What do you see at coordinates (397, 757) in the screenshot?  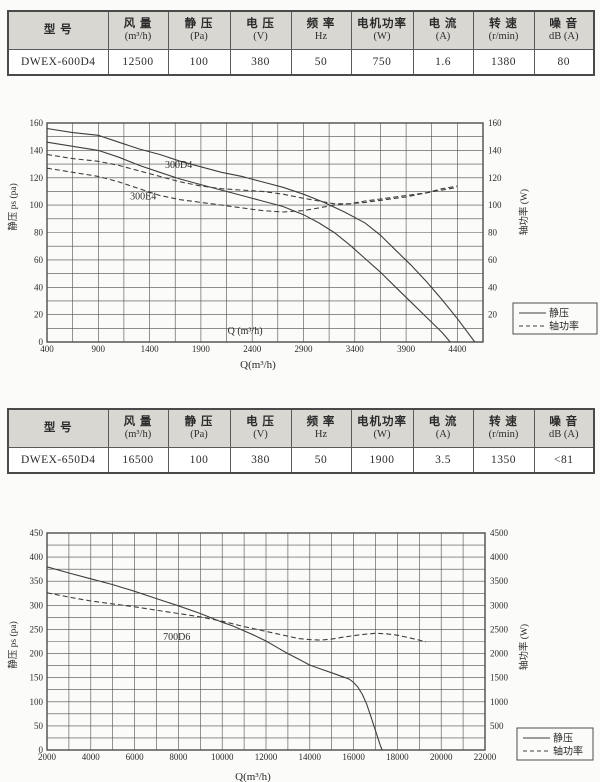 I see `x-tick-label: 18000` at bounding box center [397, 757].